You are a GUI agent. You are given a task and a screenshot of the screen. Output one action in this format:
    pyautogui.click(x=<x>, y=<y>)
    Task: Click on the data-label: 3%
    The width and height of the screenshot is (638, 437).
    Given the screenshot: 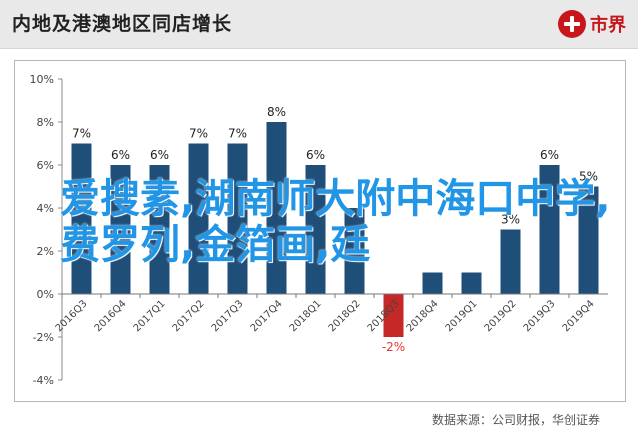 What is the action you would take?
    pyautogui.click(x=510, y=220)
    